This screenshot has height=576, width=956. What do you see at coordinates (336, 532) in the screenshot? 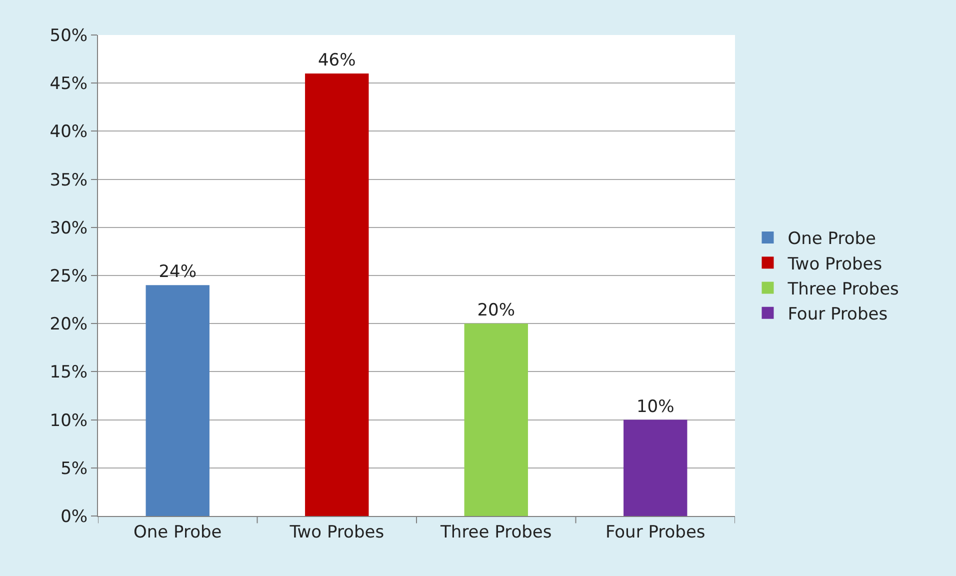
I see `x-tick-label: Two Probes` at bounding box center [336, 532].